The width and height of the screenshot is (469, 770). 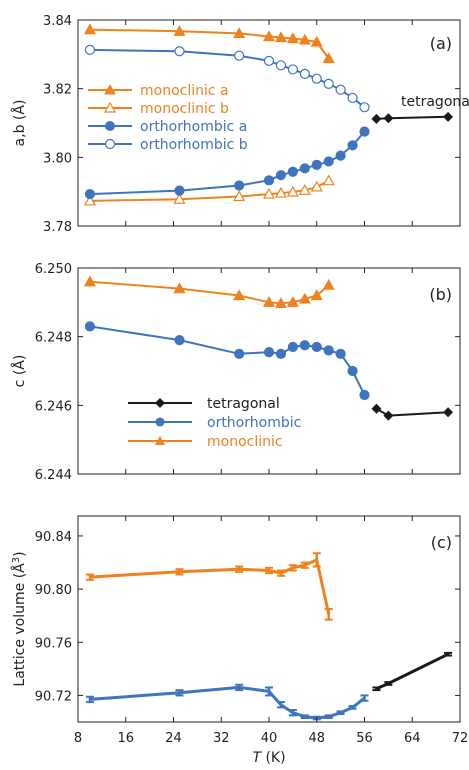 What do you see at coordinates (53, 590) in the screenshot?
I see `panel-c-ytick-label-2: 90.80` at bounding box center [53, 590].